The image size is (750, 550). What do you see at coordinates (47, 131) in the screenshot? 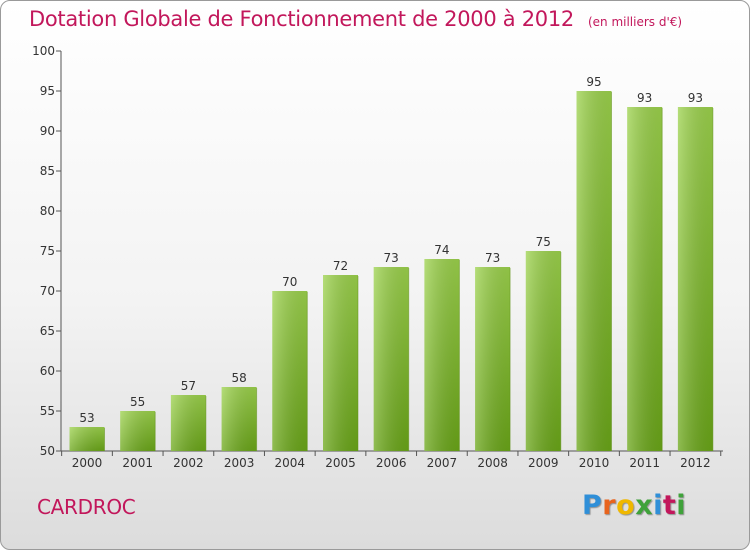
I see `y-tick-label: 90` at bounding box center [47, 131].